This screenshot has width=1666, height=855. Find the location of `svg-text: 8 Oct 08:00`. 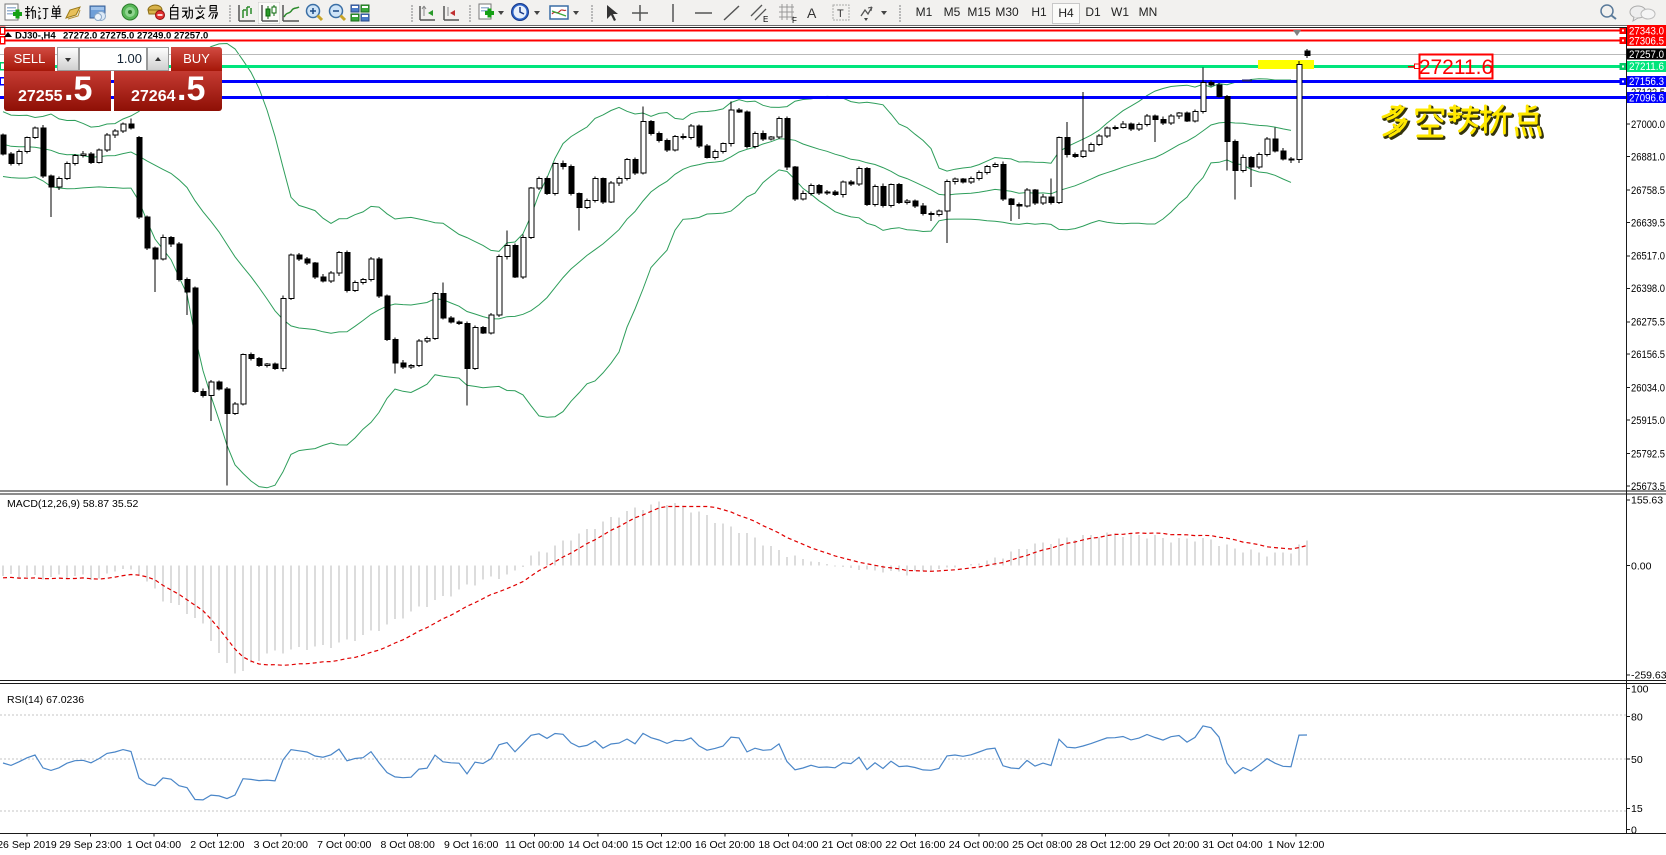

svg-text: 8 Oct 08:00 is located at coordinates (408, 845).